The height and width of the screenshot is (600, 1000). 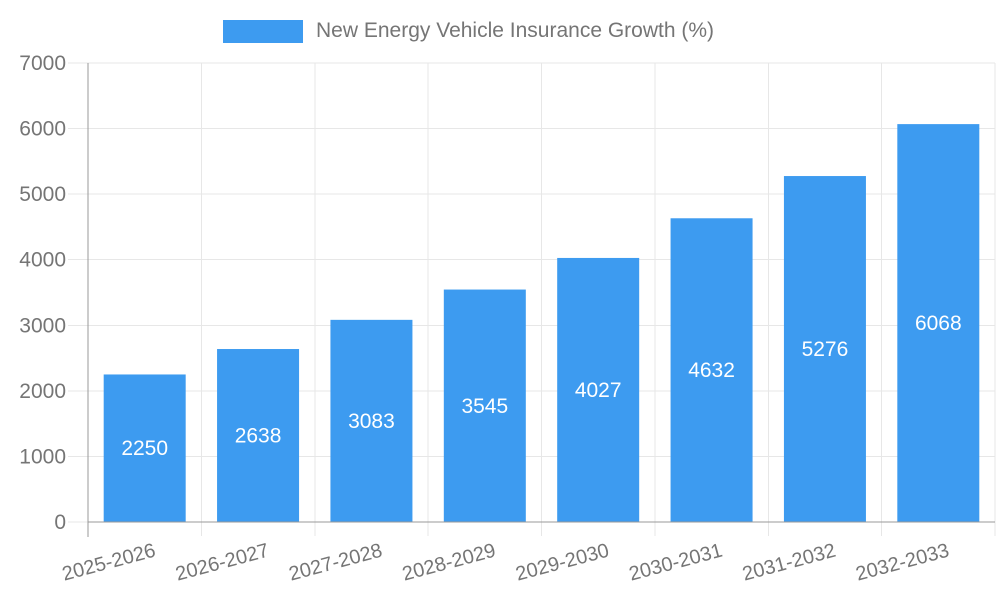 I want to click on legend-swatch, so click(x=263, y=31).